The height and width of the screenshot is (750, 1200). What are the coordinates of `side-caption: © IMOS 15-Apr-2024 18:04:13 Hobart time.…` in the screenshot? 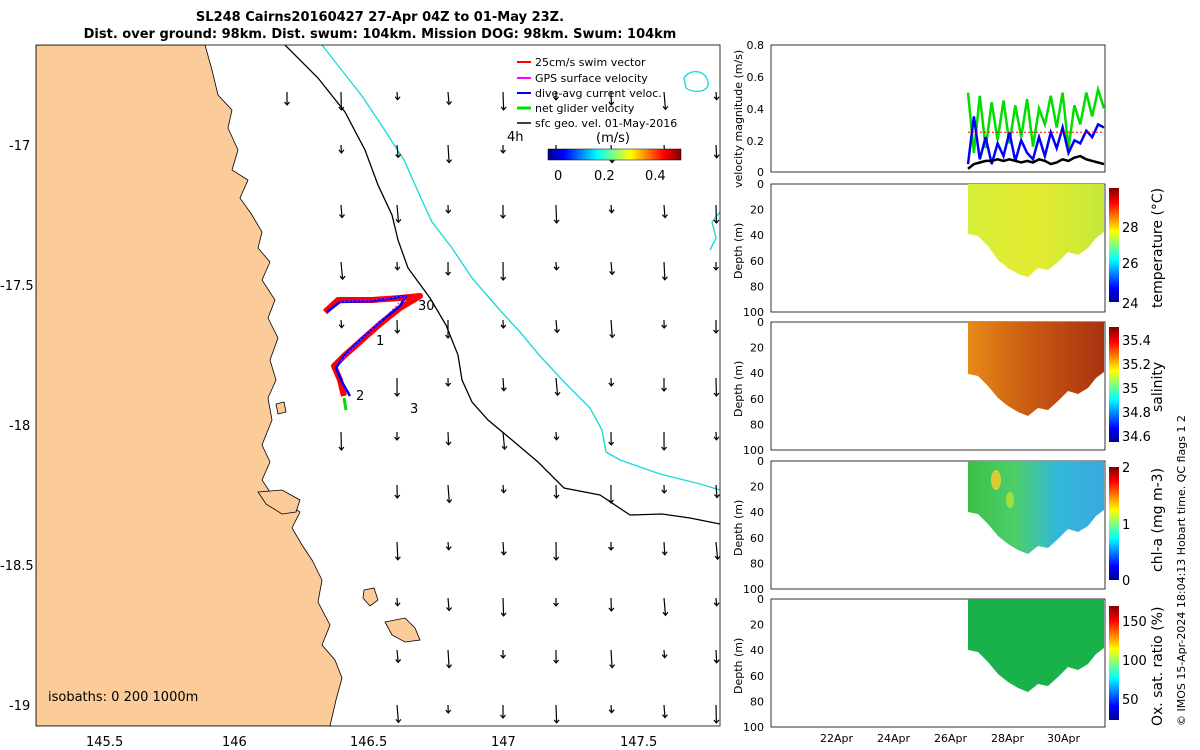 It's located at (1181, 570).